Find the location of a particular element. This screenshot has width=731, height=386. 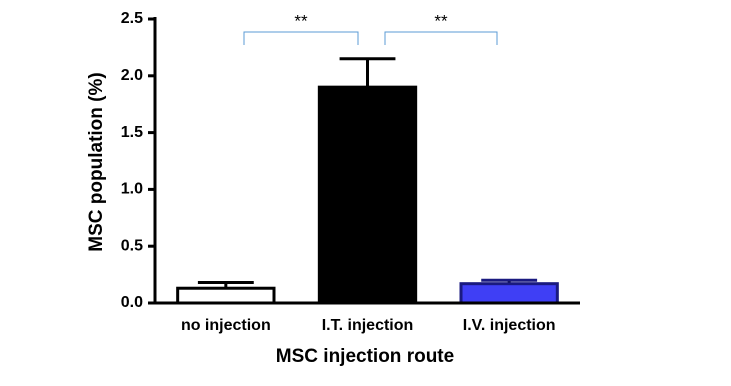

y-tick-label: 0.0 is located at coordinates (132, 302).